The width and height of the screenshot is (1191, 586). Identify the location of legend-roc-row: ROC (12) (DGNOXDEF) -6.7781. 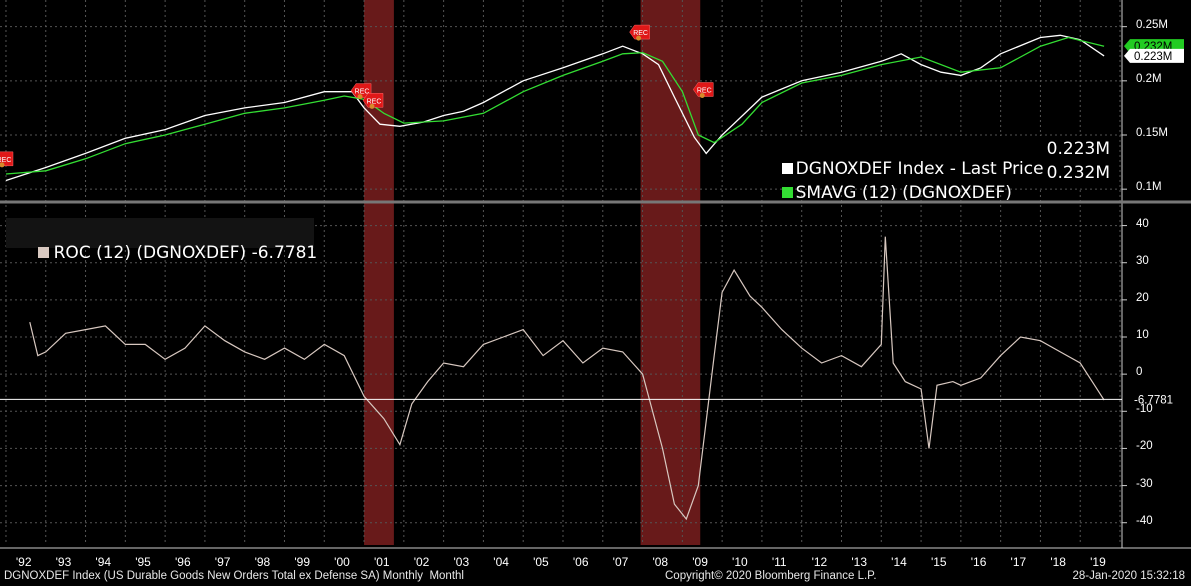
(166, 253).